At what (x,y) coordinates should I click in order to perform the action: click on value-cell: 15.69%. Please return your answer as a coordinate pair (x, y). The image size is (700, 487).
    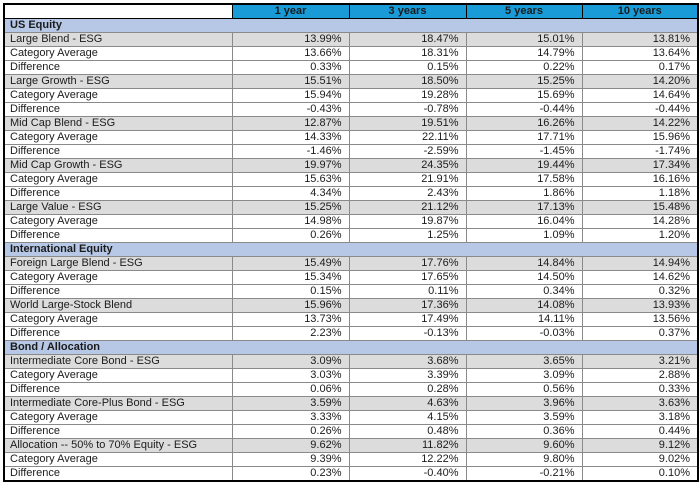
    Looking at the image, I should click on (524, 95).